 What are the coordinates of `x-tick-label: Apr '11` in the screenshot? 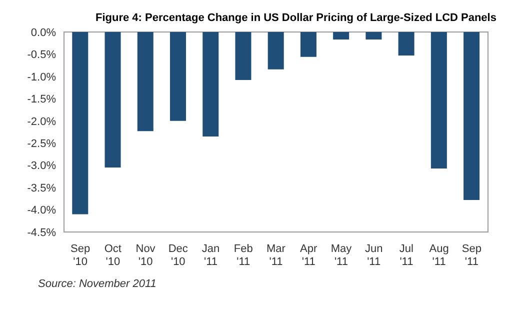 It's located at (309, 255).